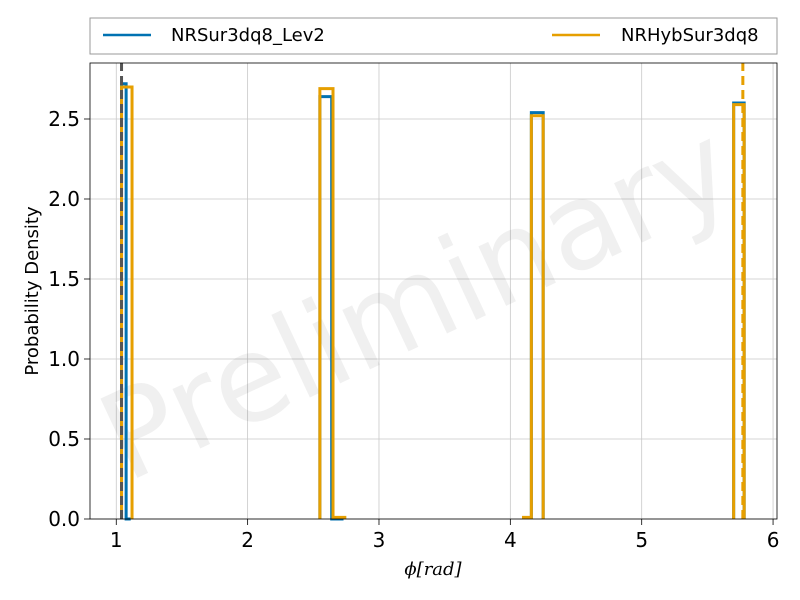 The image size is (800, 600). I want to click on y-tick-label: 1.0, so click(64, 359).